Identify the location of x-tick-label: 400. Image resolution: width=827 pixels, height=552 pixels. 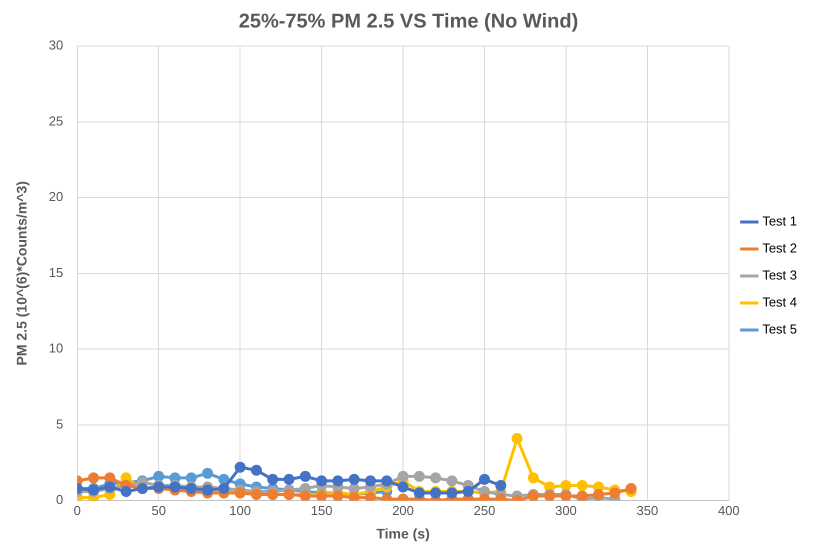
(729, 510).